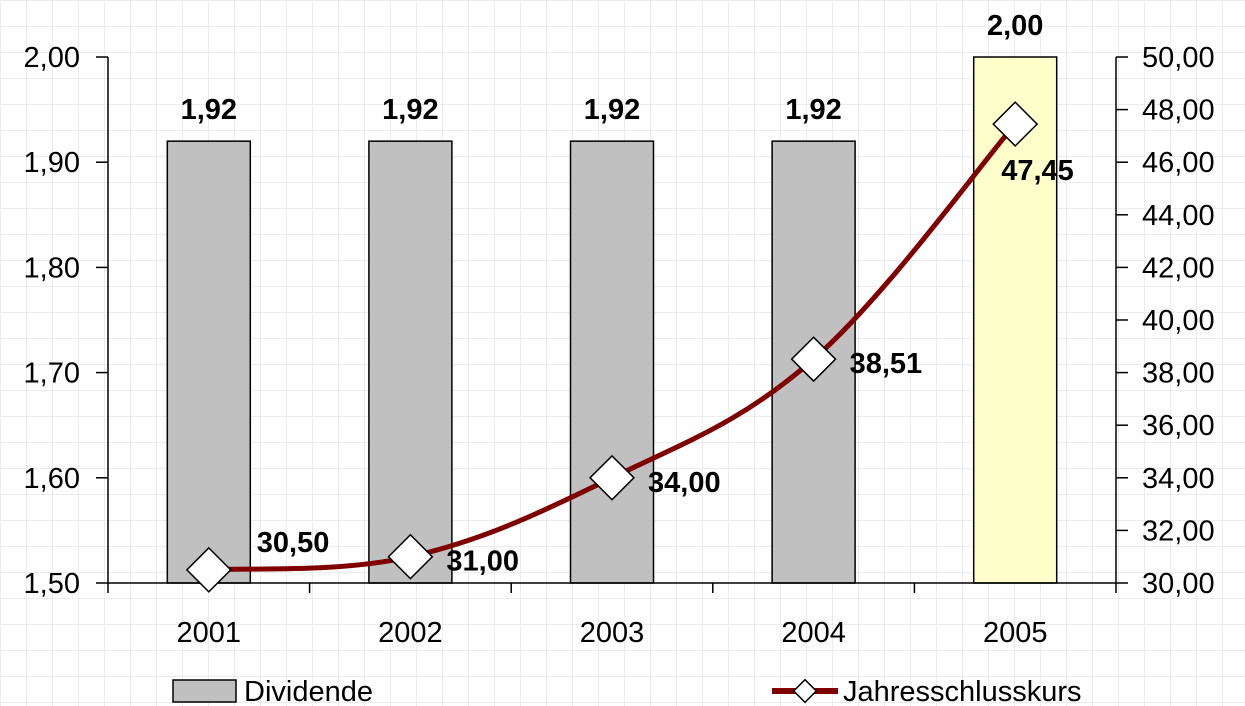 Image resolution: width=1245 pixels, height=706 pixels. What do you see at coordinates (805, 691) in the screenshot?
I see `legend-marker-diamond` at bounding box center [805, 691].